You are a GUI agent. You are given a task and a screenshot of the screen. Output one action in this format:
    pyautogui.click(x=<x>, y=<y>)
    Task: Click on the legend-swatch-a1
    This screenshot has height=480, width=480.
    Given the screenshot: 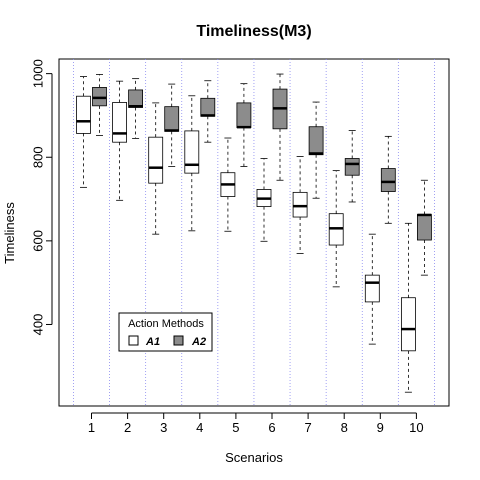 What is the action you would take?
    pyautogui.click(x=133, y=340)
    